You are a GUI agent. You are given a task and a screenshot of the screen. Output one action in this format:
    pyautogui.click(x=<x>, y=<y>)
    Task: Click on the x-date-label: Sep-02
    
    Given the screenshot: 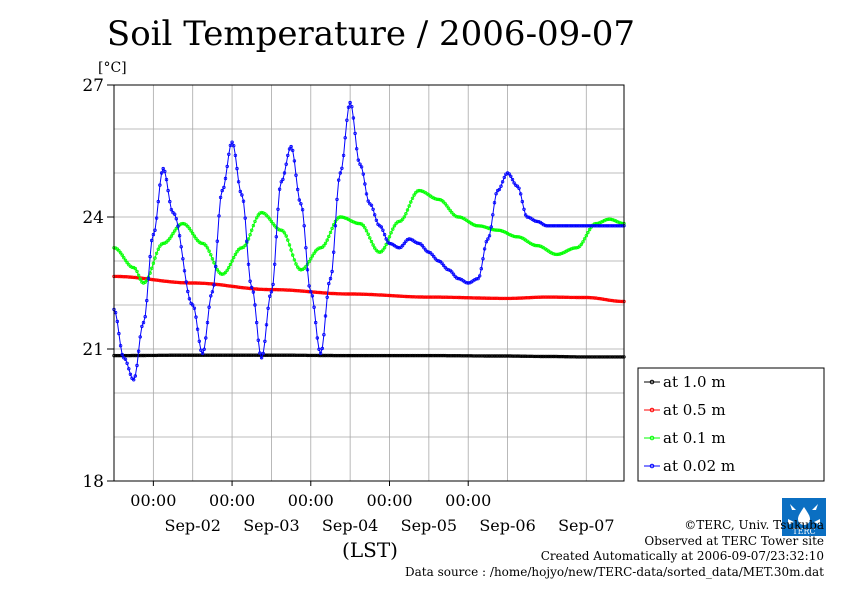 What is the action you would take?
    pyautogui.click(x=192, y=525)
    